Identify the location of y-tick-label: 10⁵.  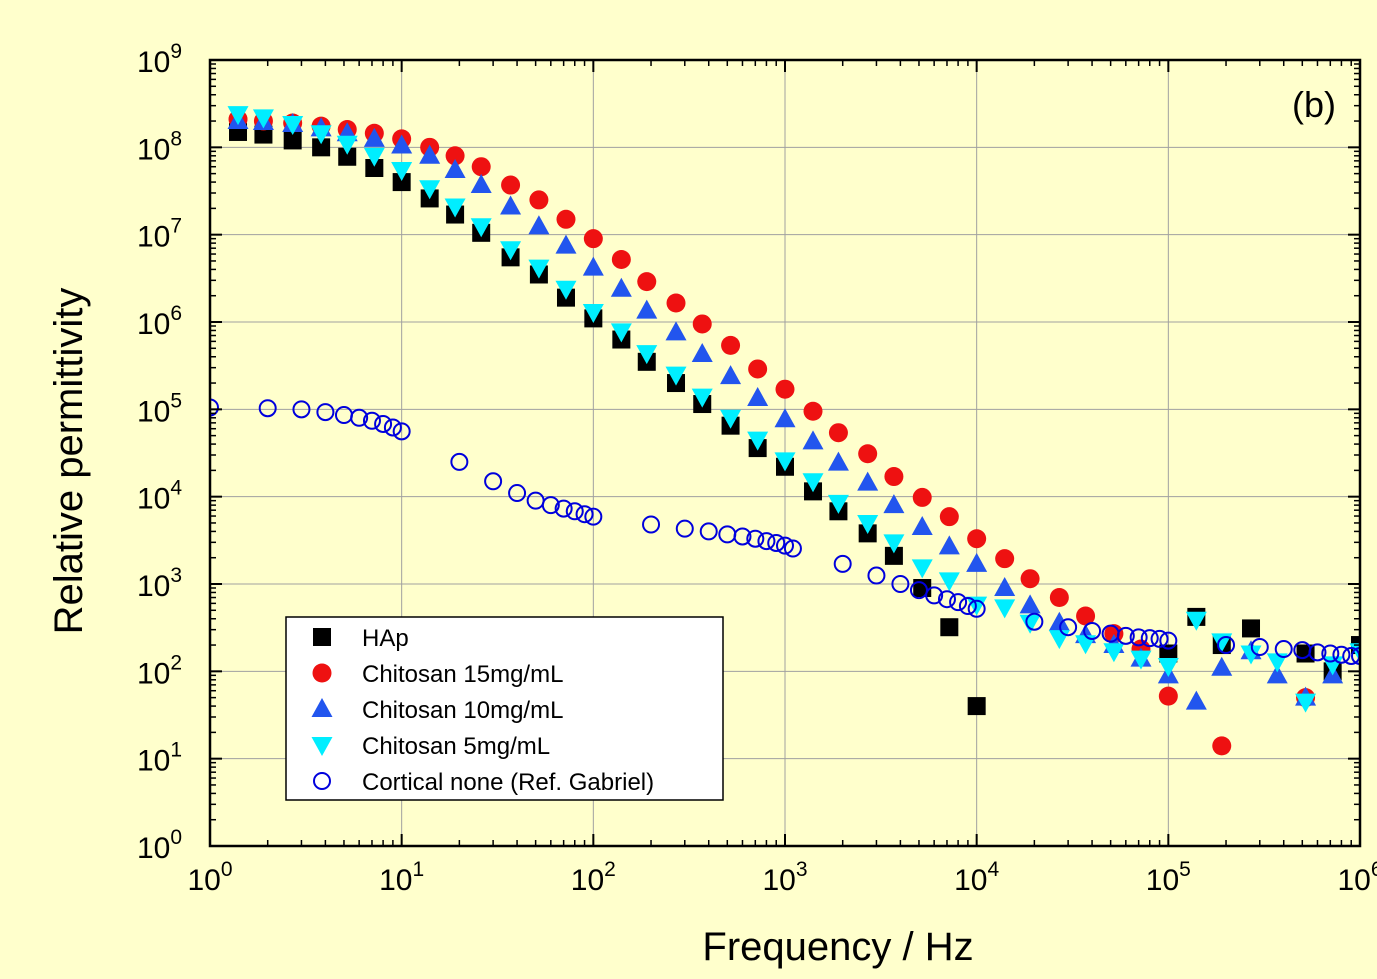
(159, 408).